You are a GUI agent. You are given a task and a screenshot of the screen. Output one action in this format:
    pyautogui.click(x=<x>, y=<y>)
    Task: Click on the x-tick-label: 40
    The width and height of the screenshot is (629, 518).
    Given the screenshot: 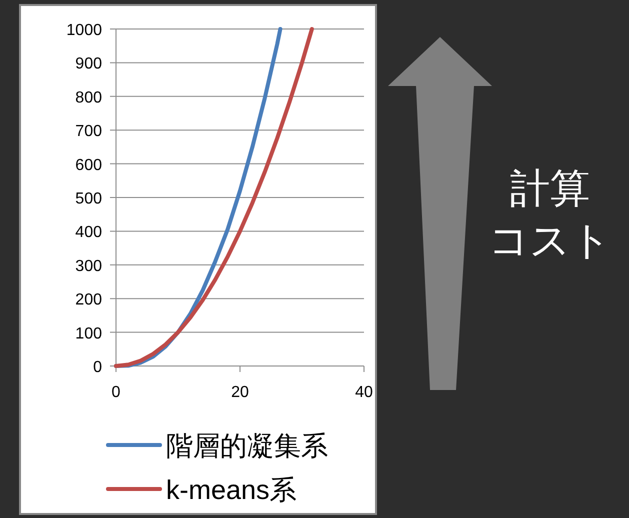 What is the action you would take?
    pyautogui.click(x=364, y=392)
    